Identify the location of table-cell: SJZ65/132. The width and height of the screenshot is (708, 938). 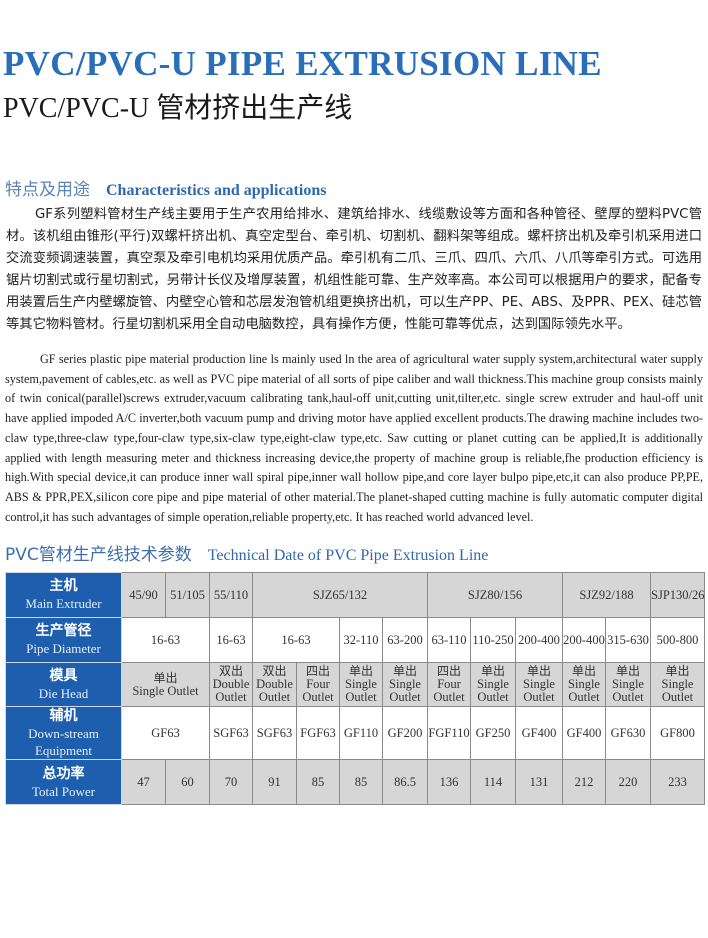
(340, 595).